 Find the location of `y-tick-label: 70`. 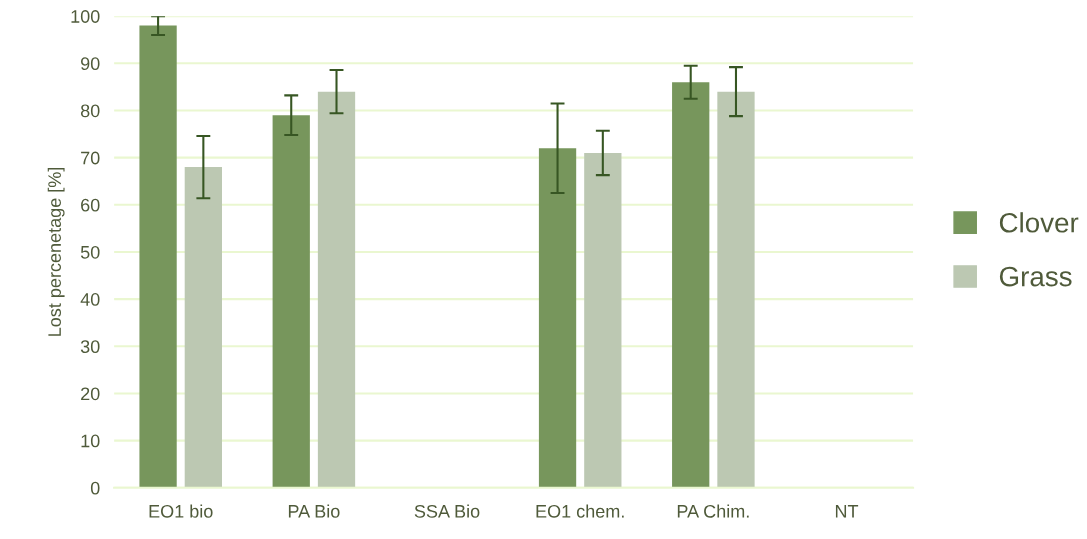

y-tick-label: 70 is located at coordinates (90, 158).